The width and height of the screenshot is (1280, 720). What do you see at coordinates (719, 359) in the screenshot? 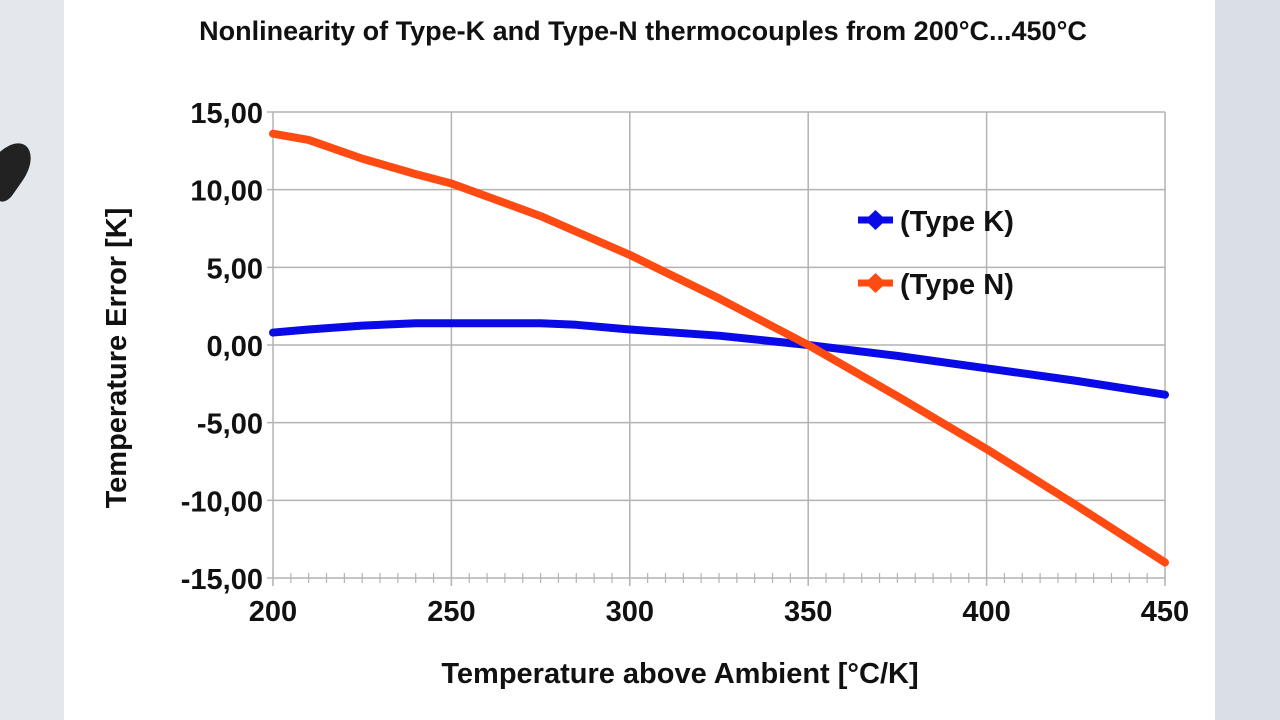
I see `series-line-type-k` at bounding box center [719, 359].